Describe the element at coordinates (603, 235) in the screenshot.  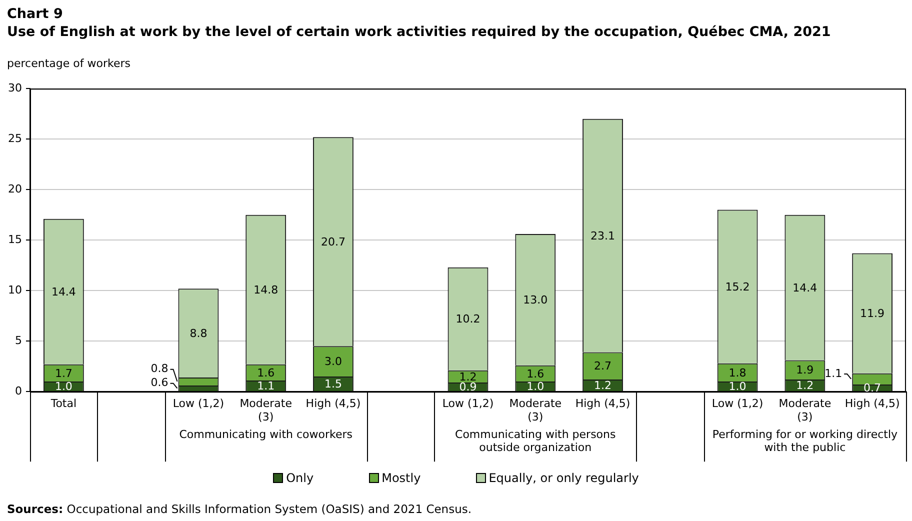
I see `data-label: 23.1` at that location.